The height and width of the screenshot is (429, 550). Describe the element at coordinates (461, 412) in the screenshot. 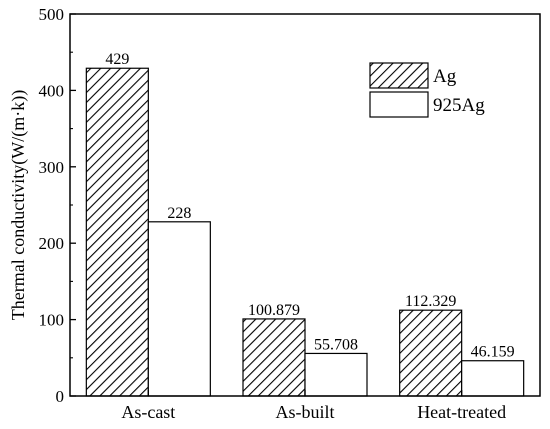

I see `x-tick-label: Heat-treated` at that location.